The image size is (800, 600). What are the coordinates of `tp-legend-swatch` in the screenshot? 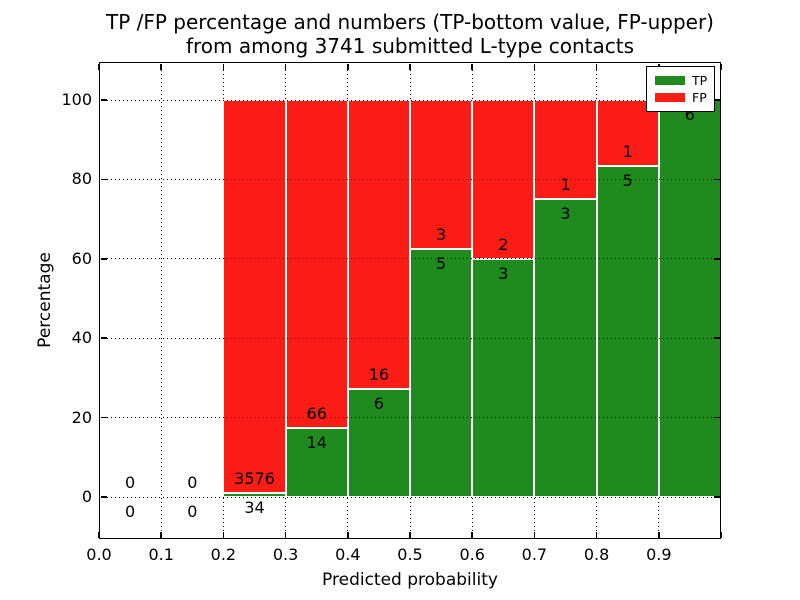 It's located at (670, 80).